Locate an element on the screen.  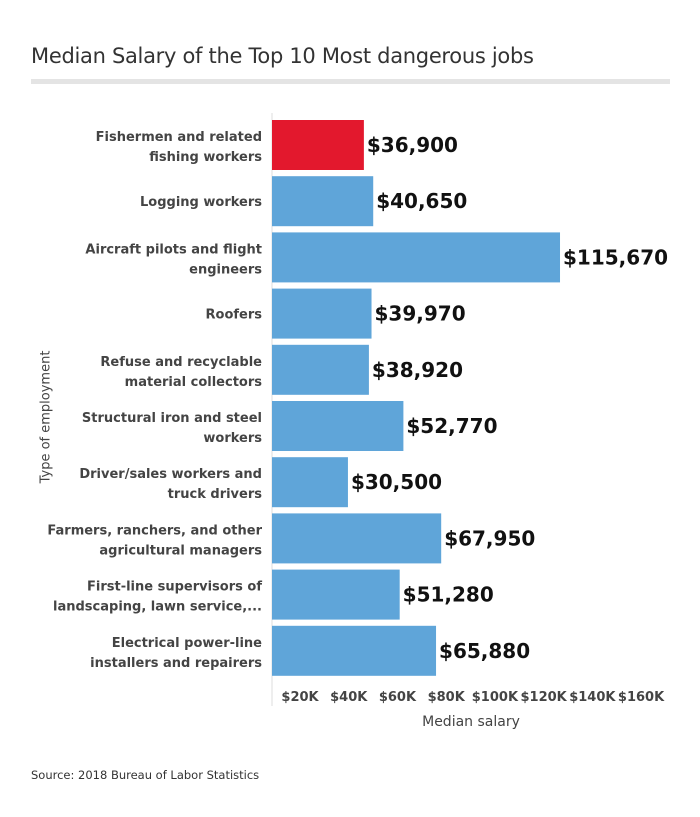
category-label: Farmers, ranchers, and other is located at coordinates (154, 530).